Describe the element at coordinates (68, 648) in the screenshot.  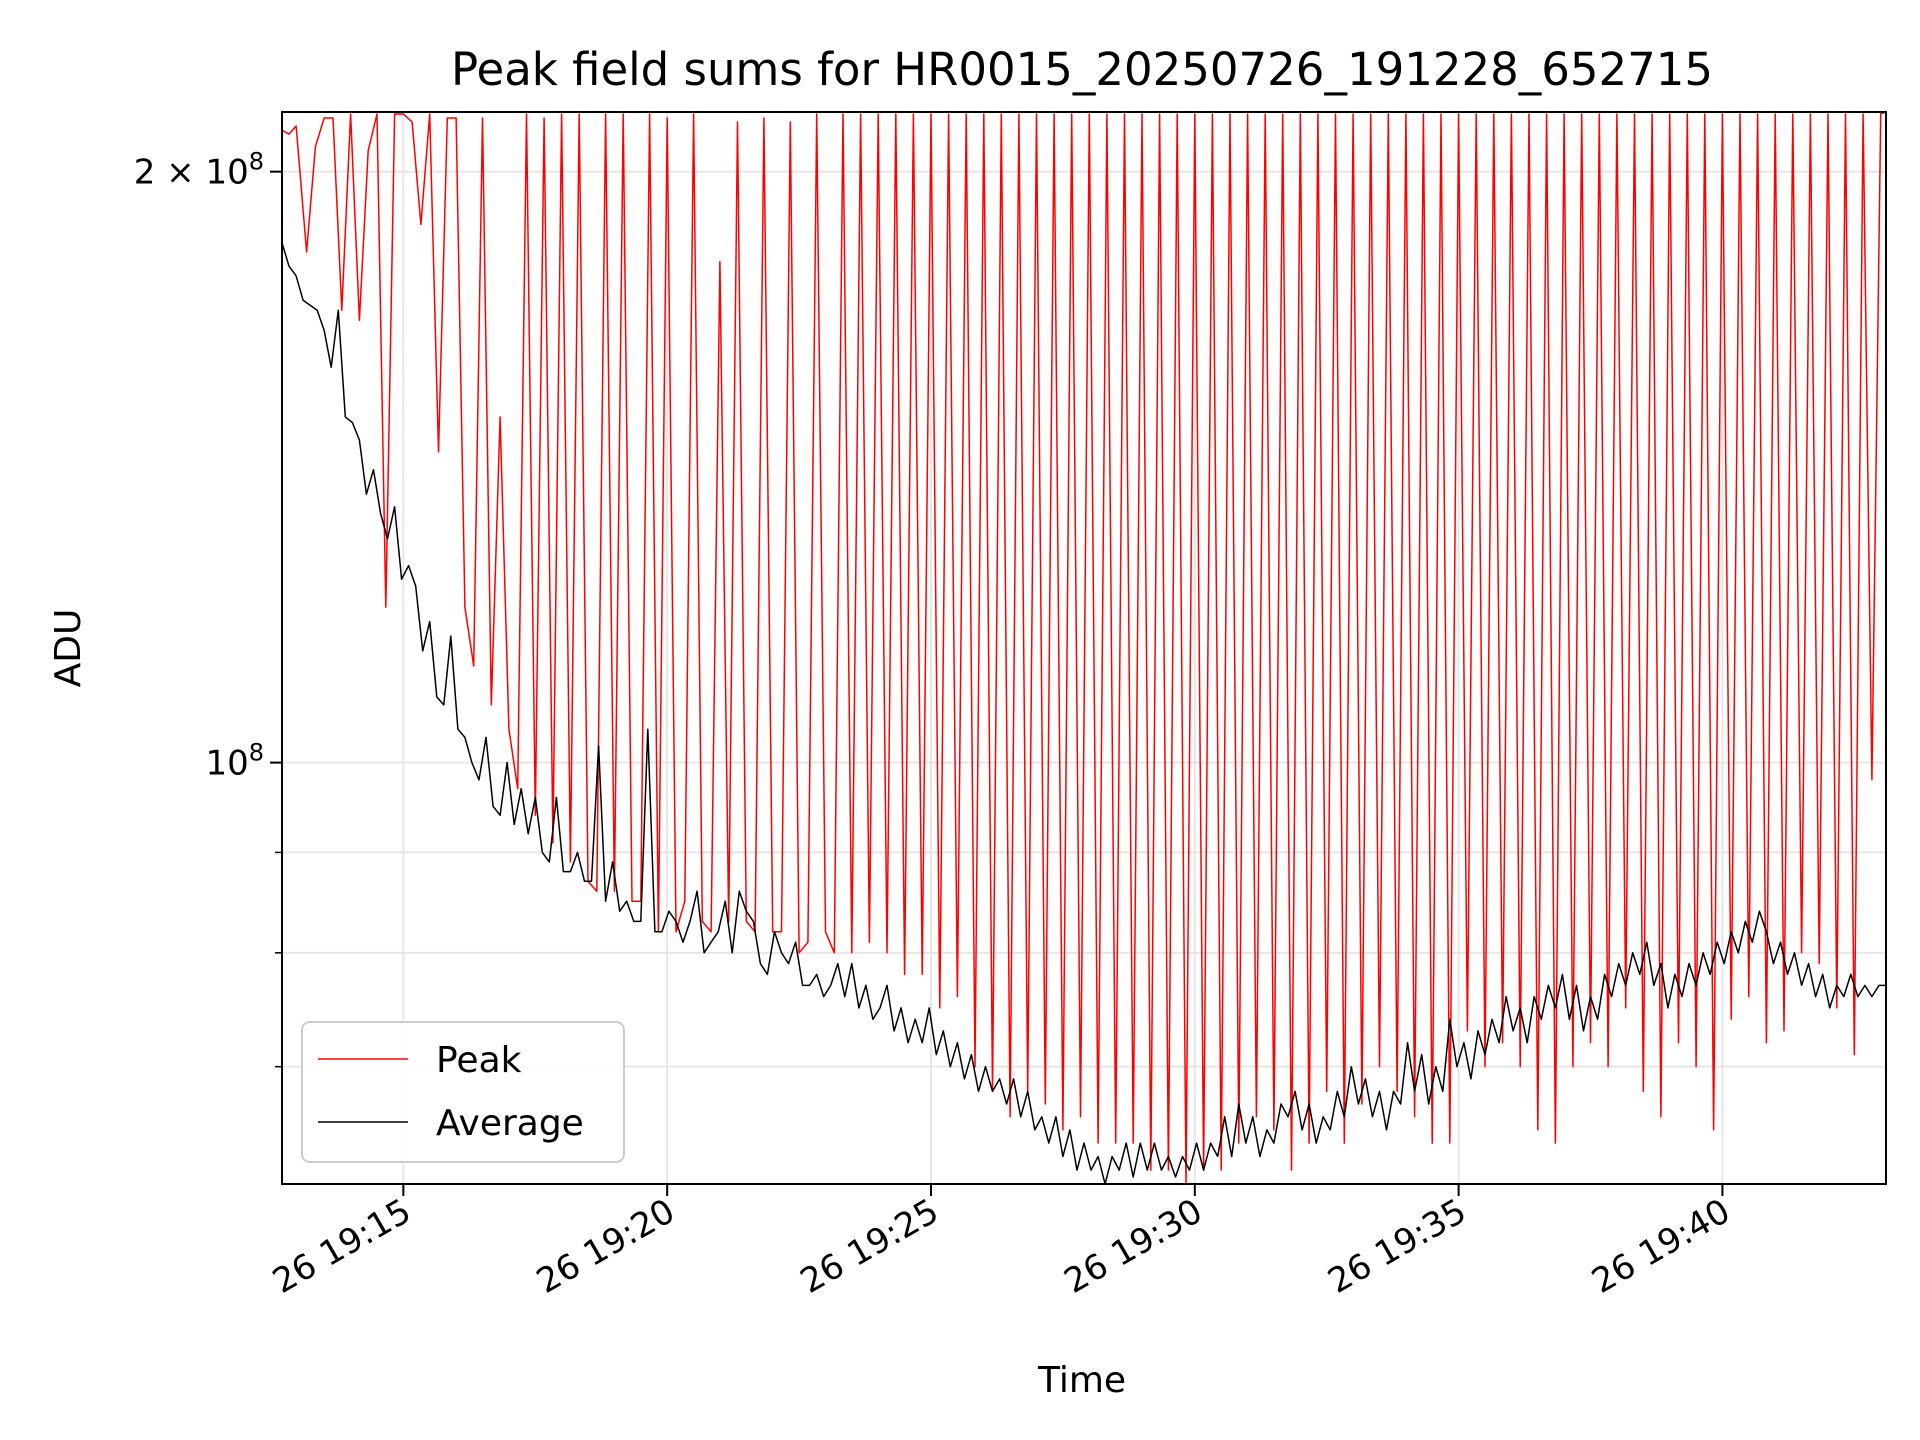
I see `y-axis-label: ADU` at that location.